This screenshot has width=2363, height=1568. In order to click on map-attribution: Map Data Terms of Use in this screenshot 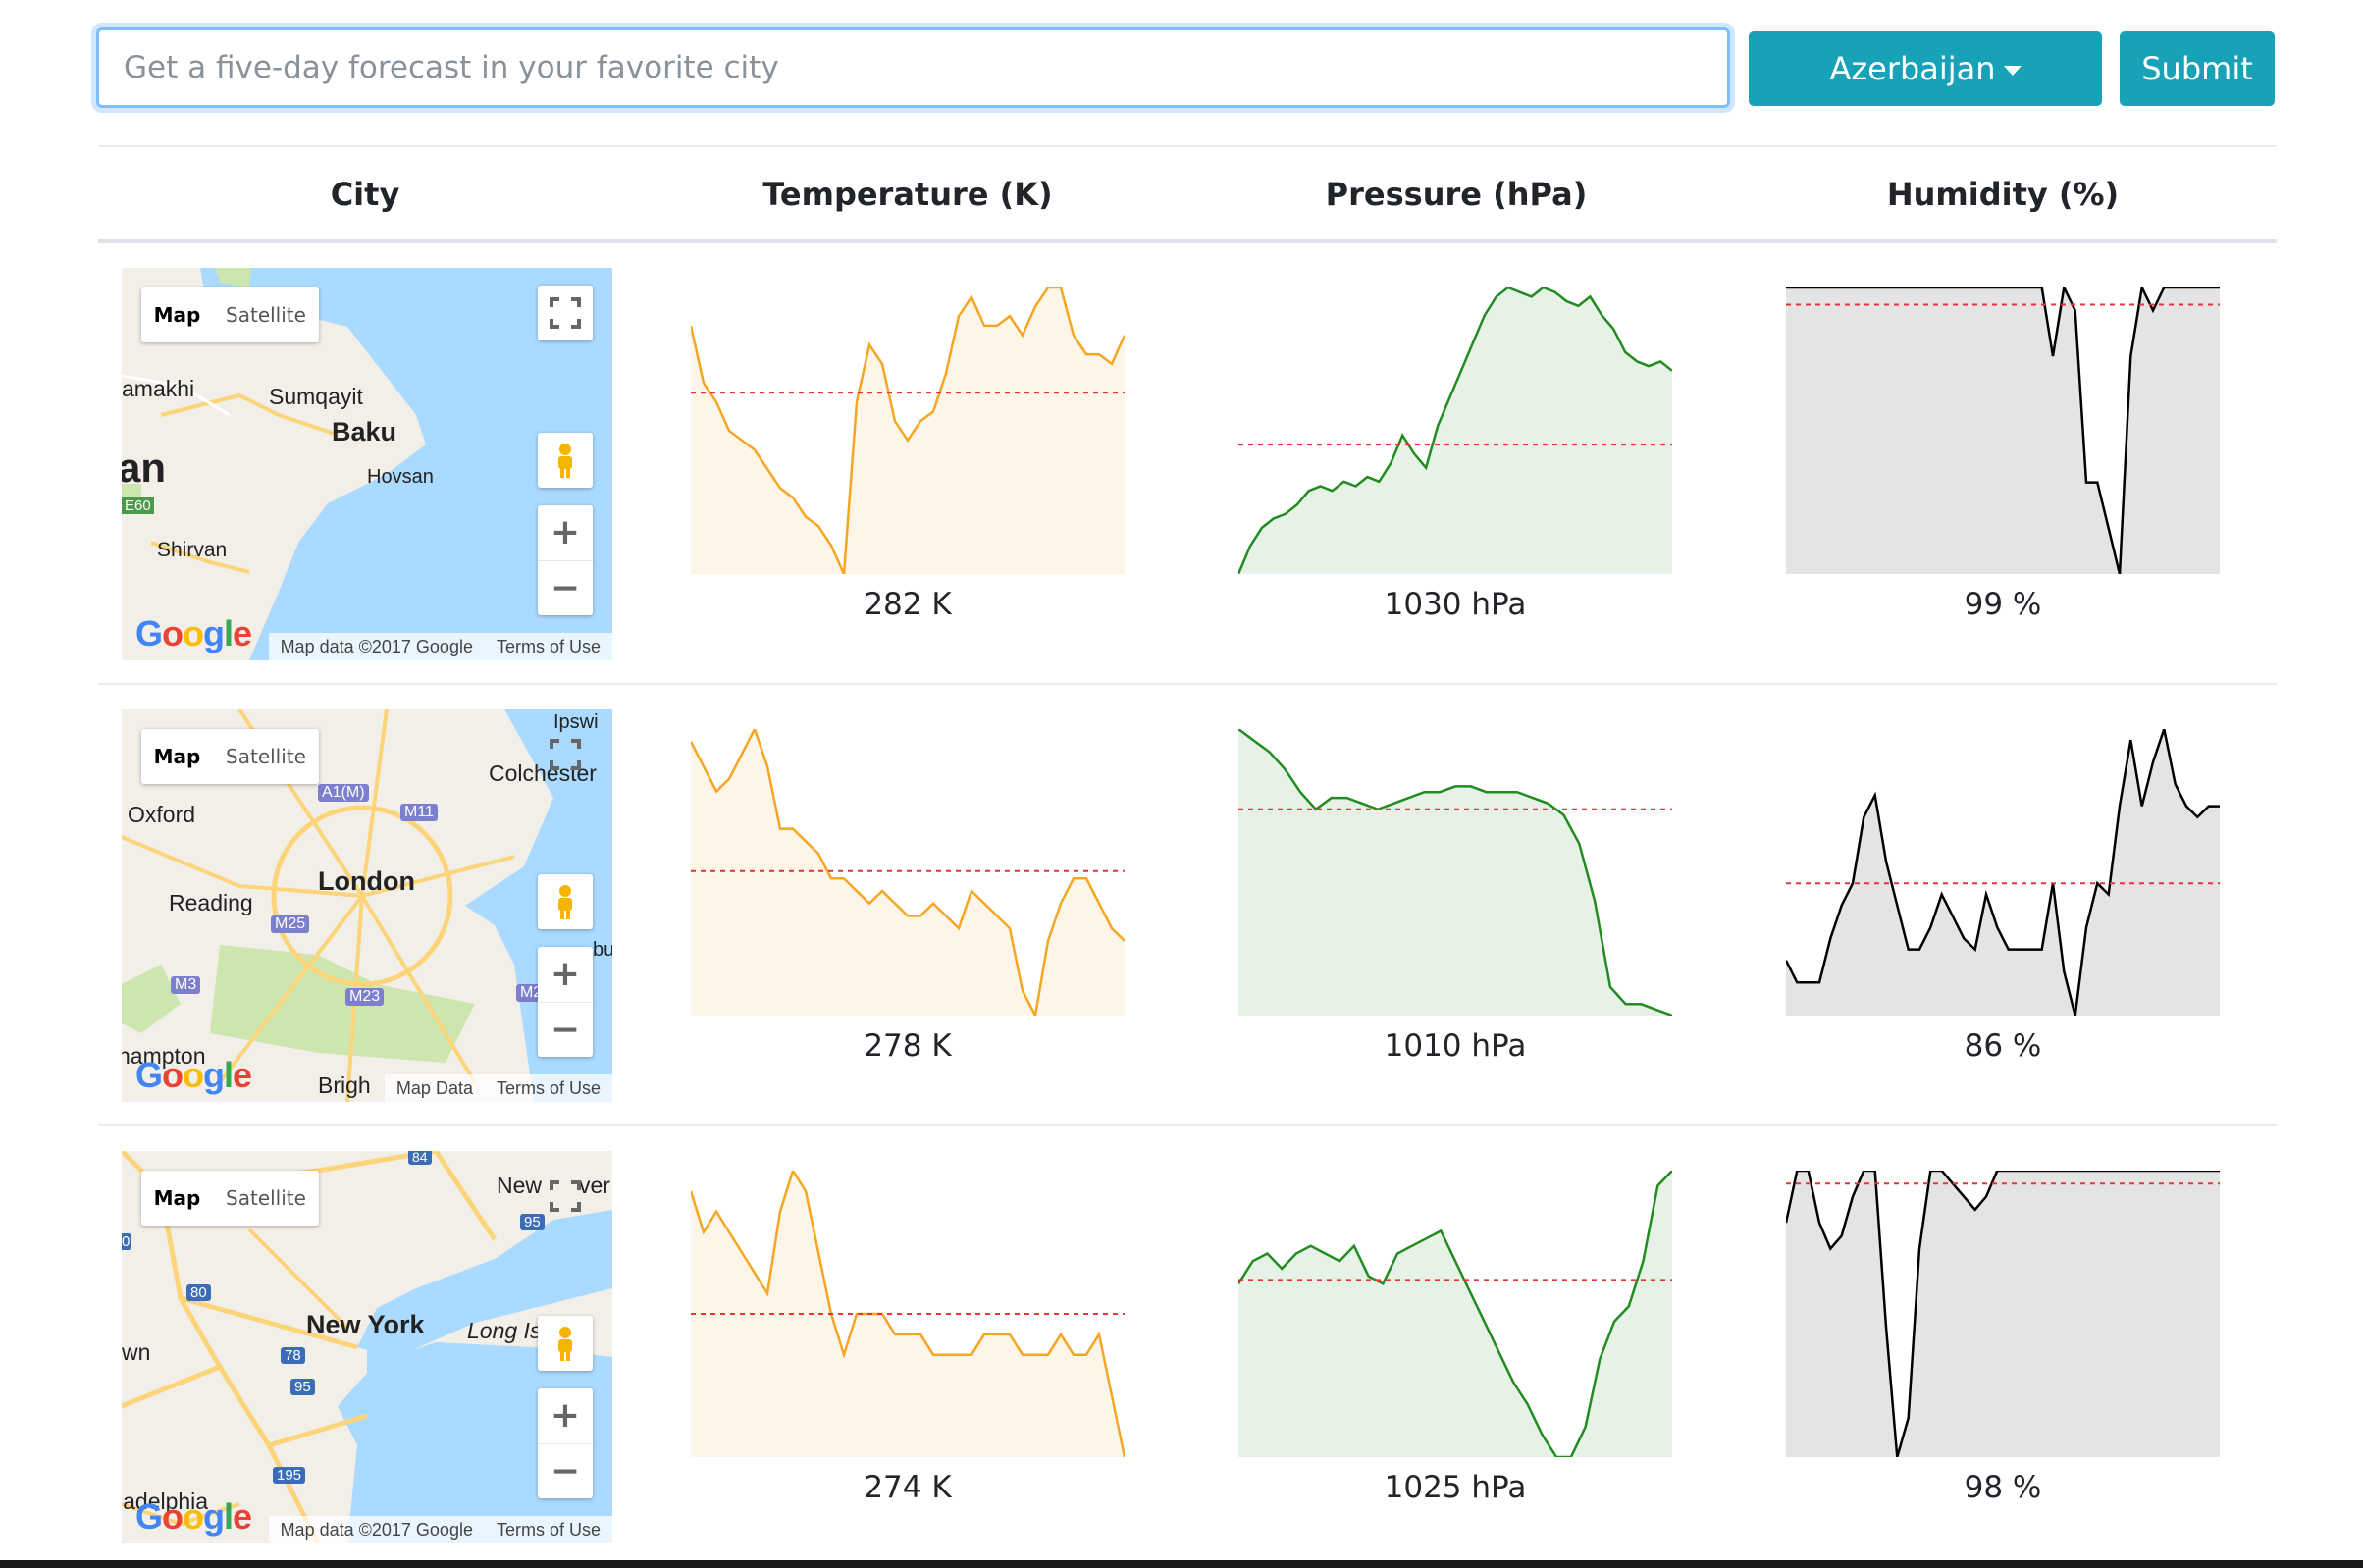, I will do `click(498, 1088)`.